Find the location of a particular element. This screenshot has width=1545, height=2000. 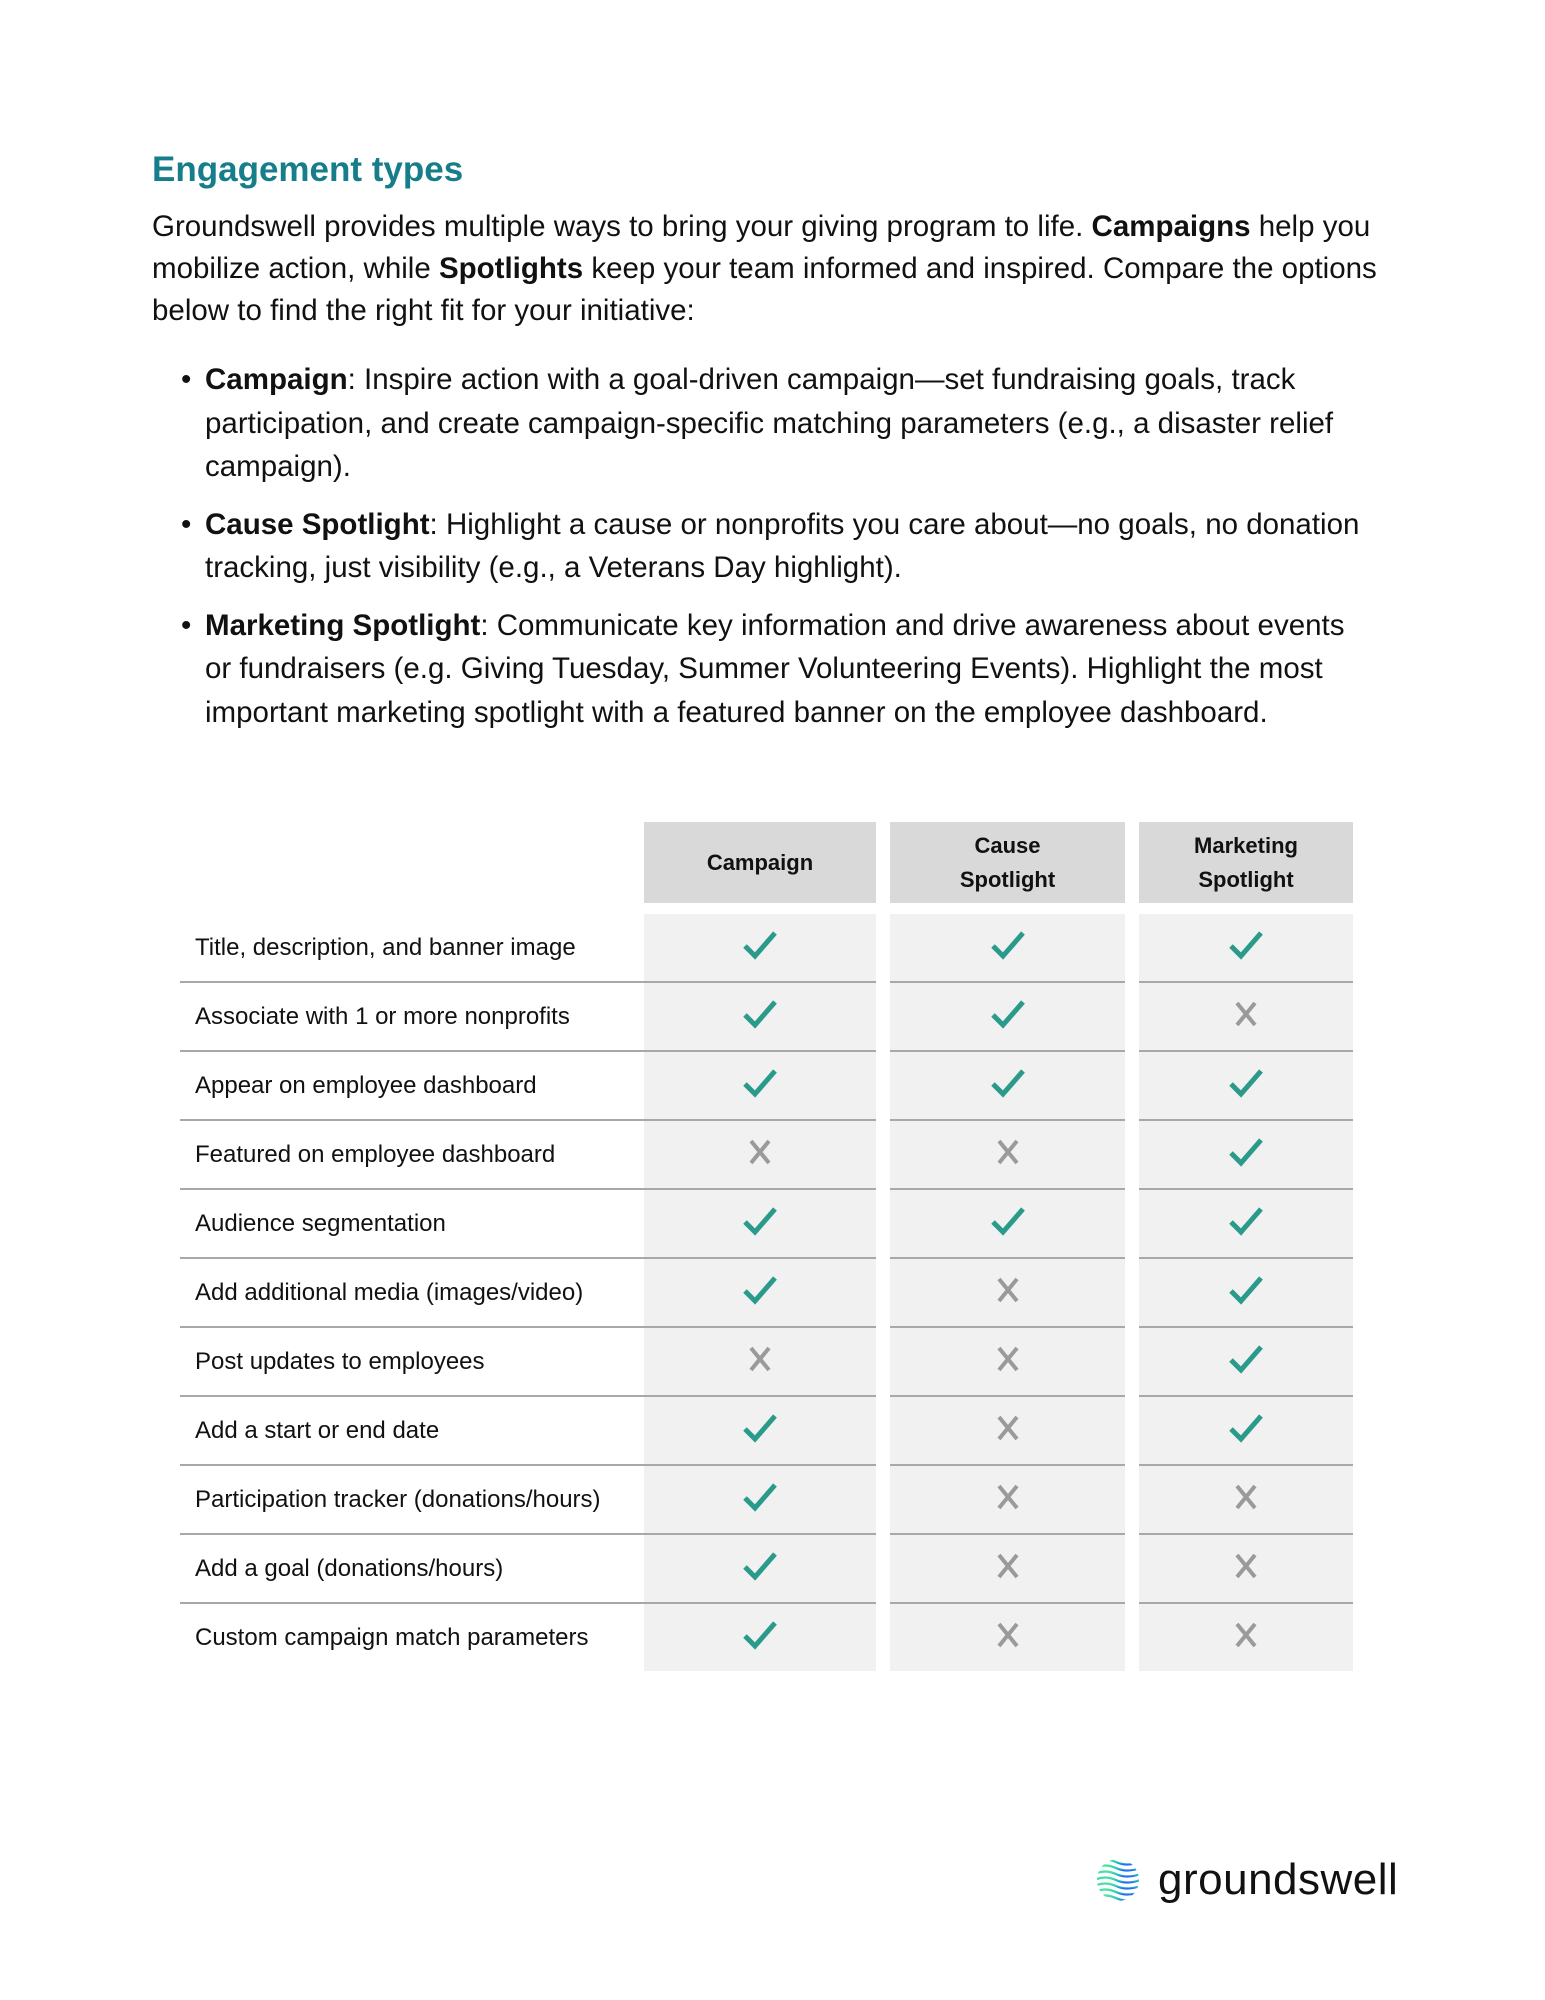

table-row: Add additional media (images/video) is located at coordinates (766, 1293).